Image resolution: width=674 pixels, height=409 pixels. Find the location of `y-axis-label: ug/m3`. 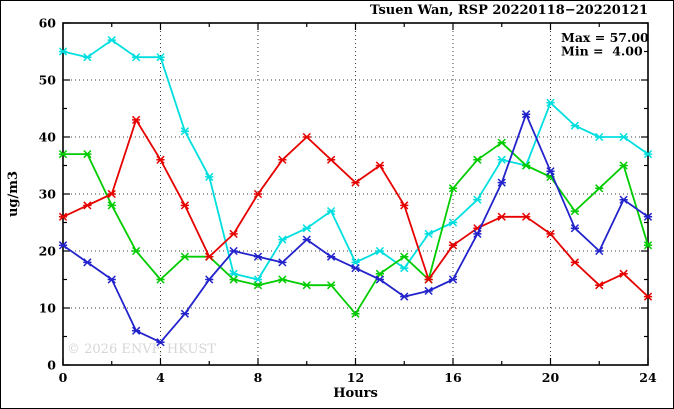

y-axis-label: ug/m3 is located at coordinates (13, 194).